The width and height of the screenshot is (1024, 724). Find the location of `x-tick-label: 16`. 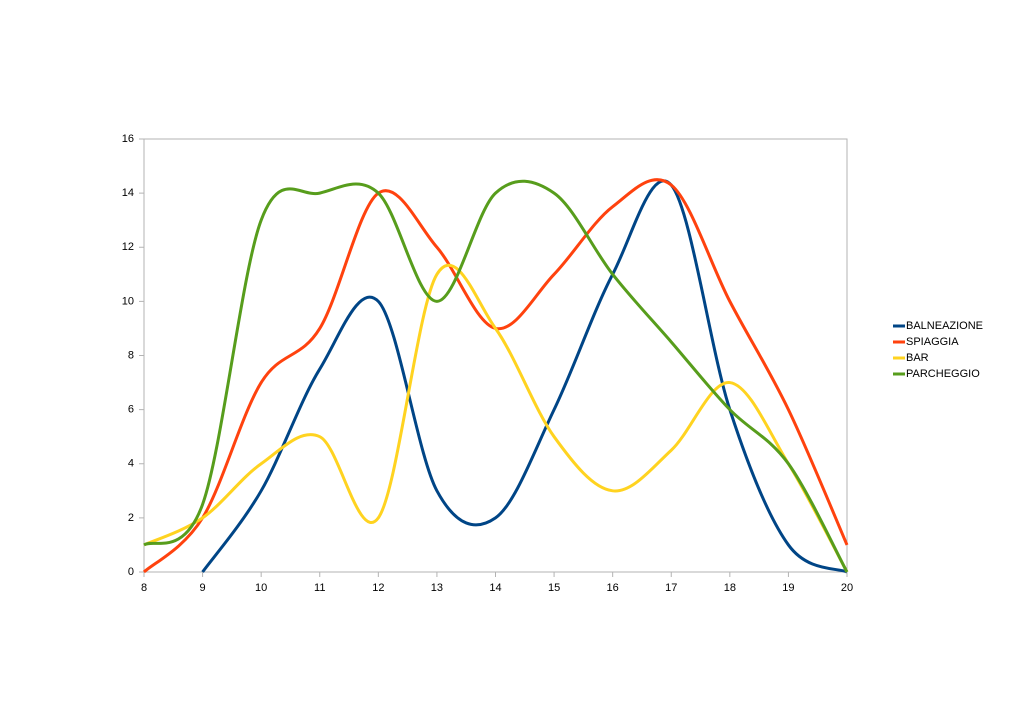

x-tick-label: 16 is located at coordinates (613, 588).